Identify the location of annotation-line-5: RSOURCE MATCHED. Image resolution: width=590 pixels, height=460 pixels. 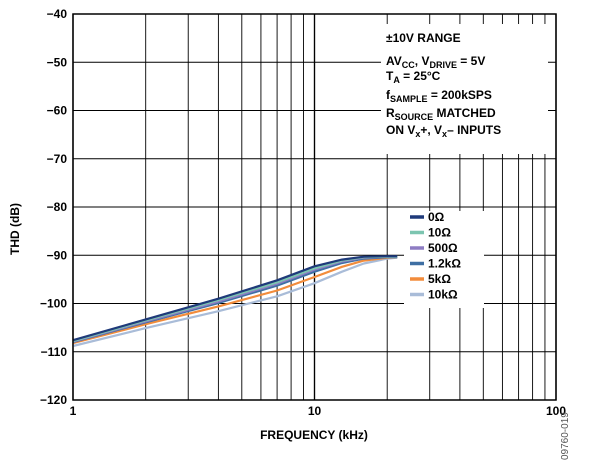
(441, 114).